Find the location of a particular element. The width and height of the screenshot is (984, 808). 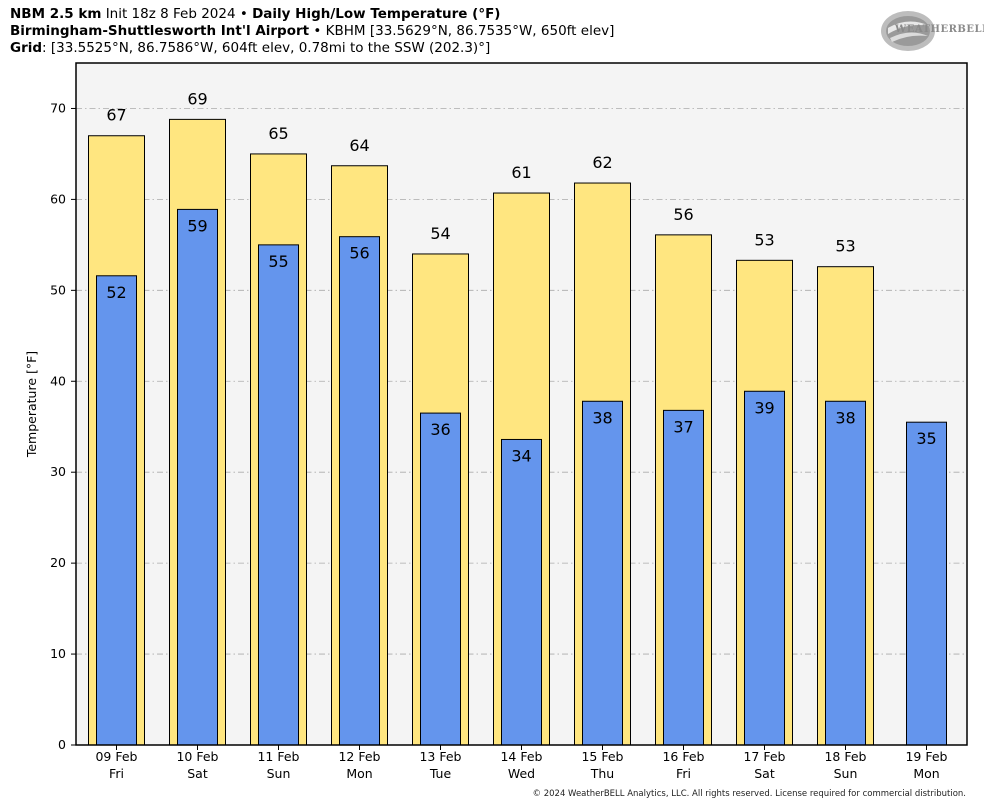

low-value-label: 55 is located at coordinates (278, 261).